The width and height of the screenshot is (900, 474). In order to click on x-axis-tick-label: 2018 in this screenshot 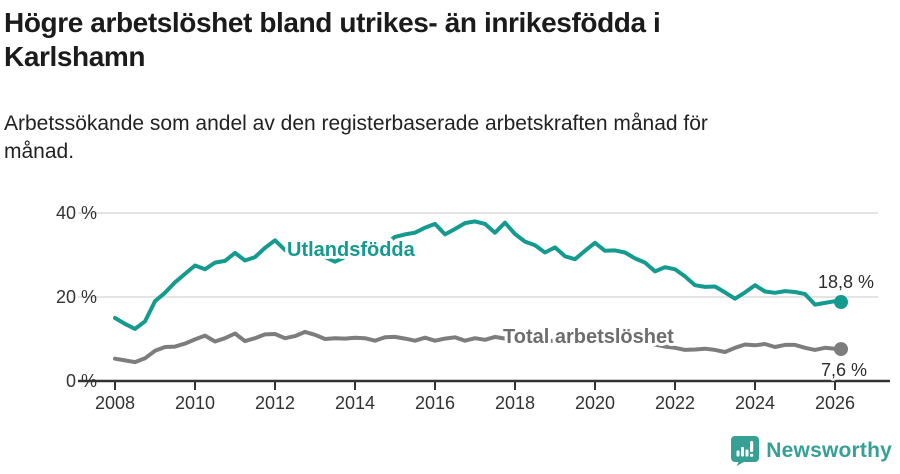, I will do `click(515, 403)`.